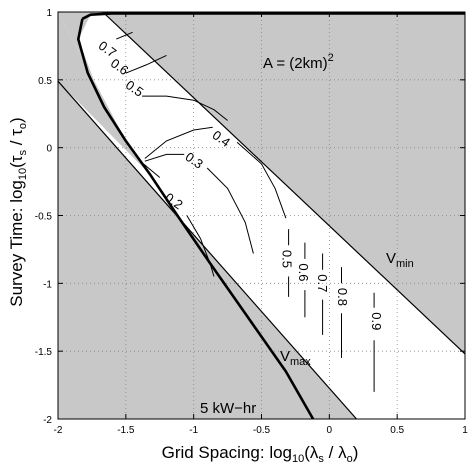 The image size is (474, 467). I want to click on y-label-mid: / τ, so click(16, 139).